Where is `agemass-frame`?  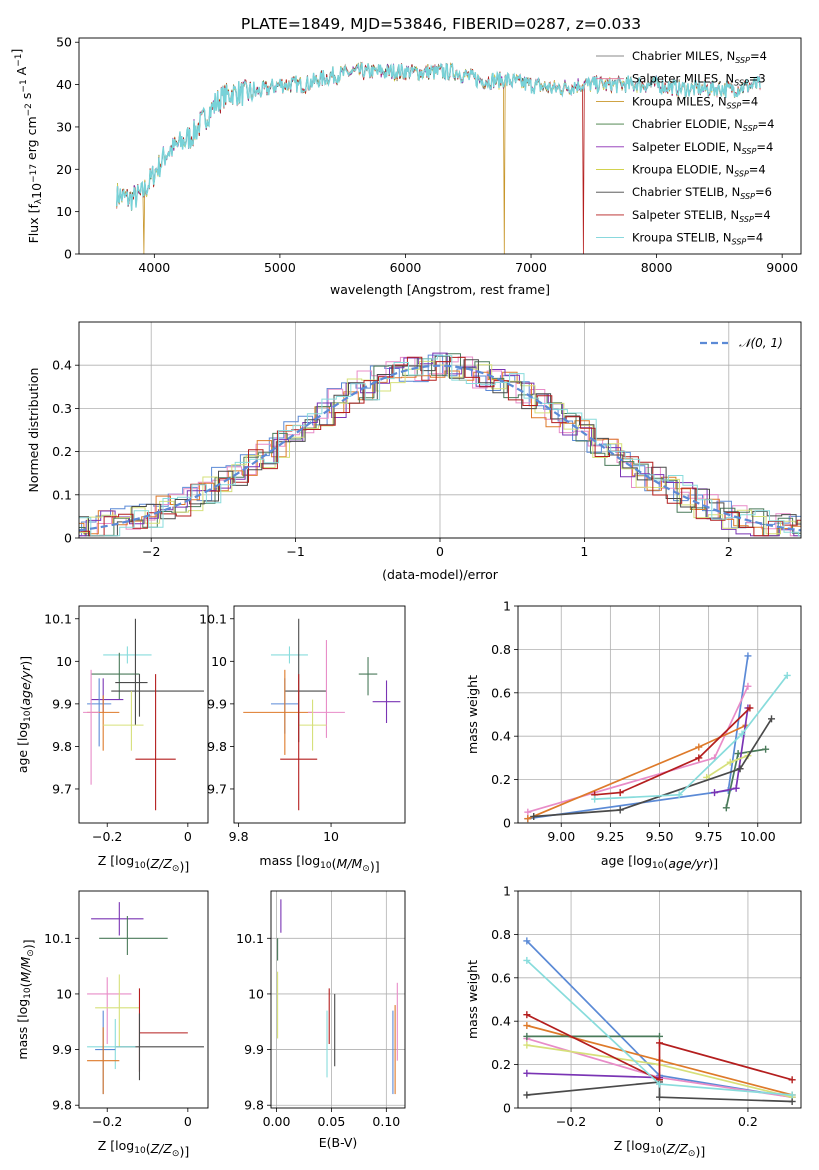 agemass-frame is located at coordinates (319, 714).